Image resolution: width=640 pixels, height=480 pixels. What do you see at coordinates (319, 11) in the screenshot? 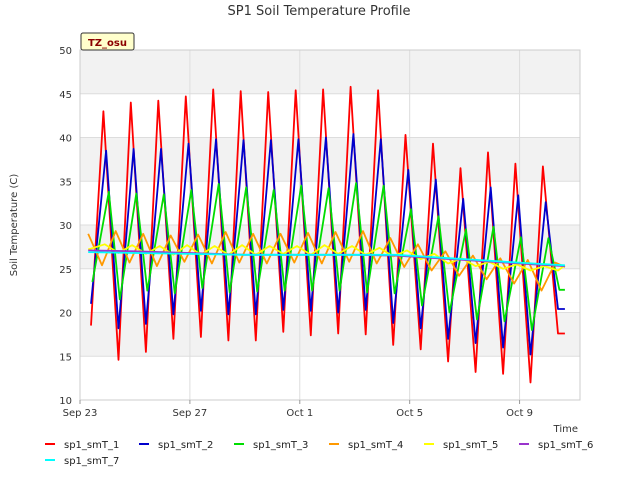
I see `chart-title: SP1 Soil Temperature Profile` at bounding box center [319, 11].